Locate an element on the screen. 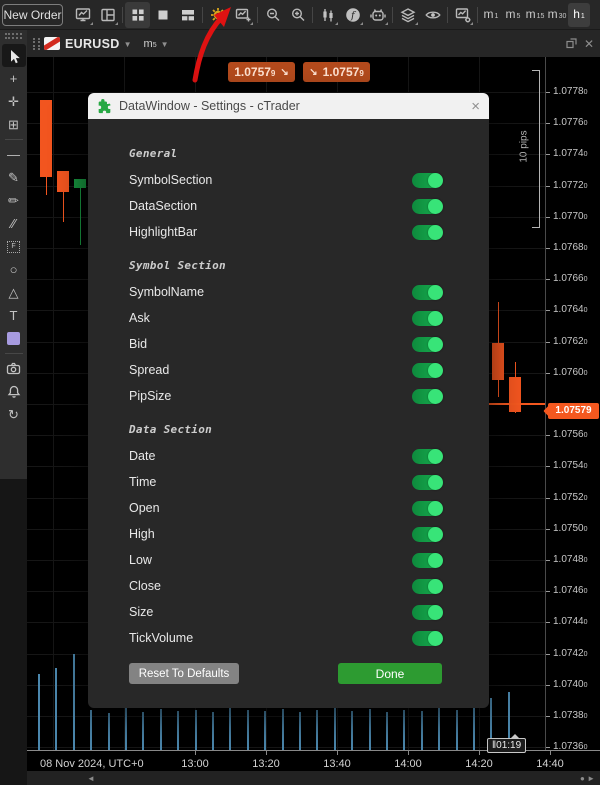  detach-chart-icon is located at coordinates (571, 43).